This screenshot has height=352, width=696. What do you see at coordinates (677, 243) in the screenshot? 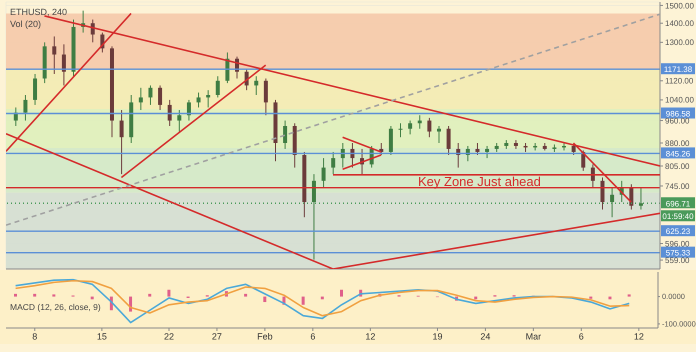
I see `y-tick-label: 596.00` at bounding box center [677, 243].